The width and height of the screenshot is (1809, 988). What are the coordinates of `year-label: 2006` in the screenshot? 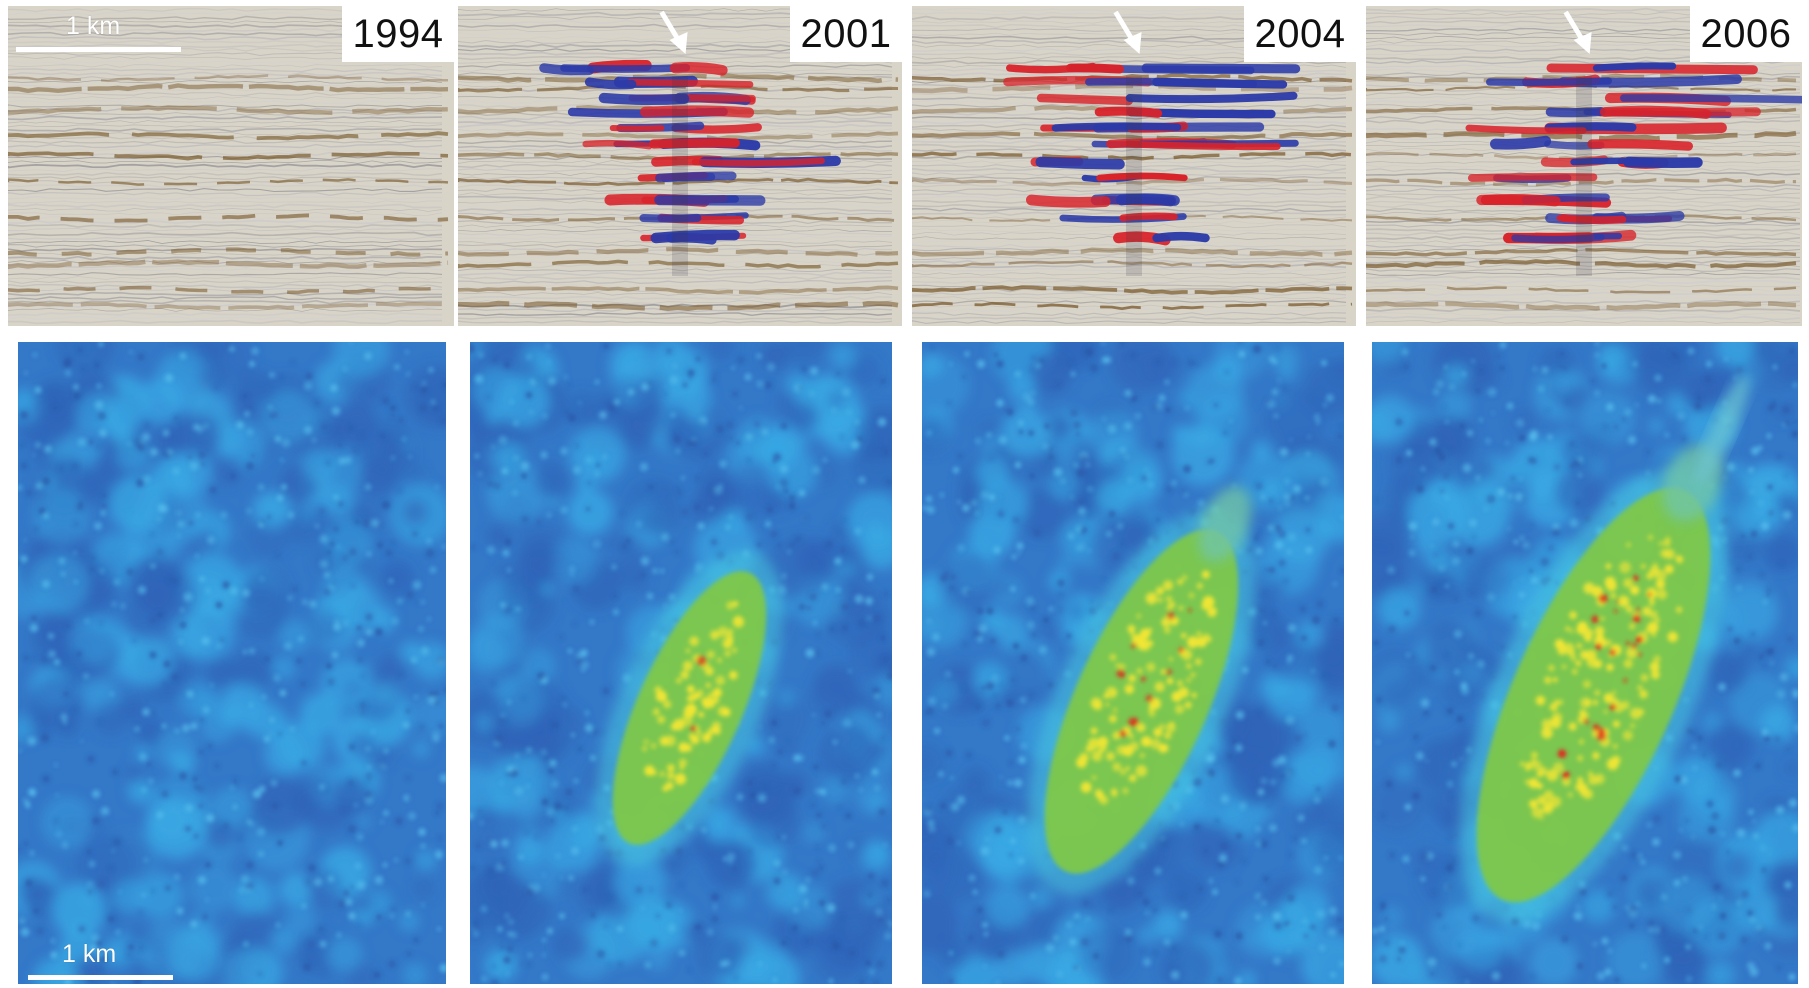 It's located at (1746, 34).